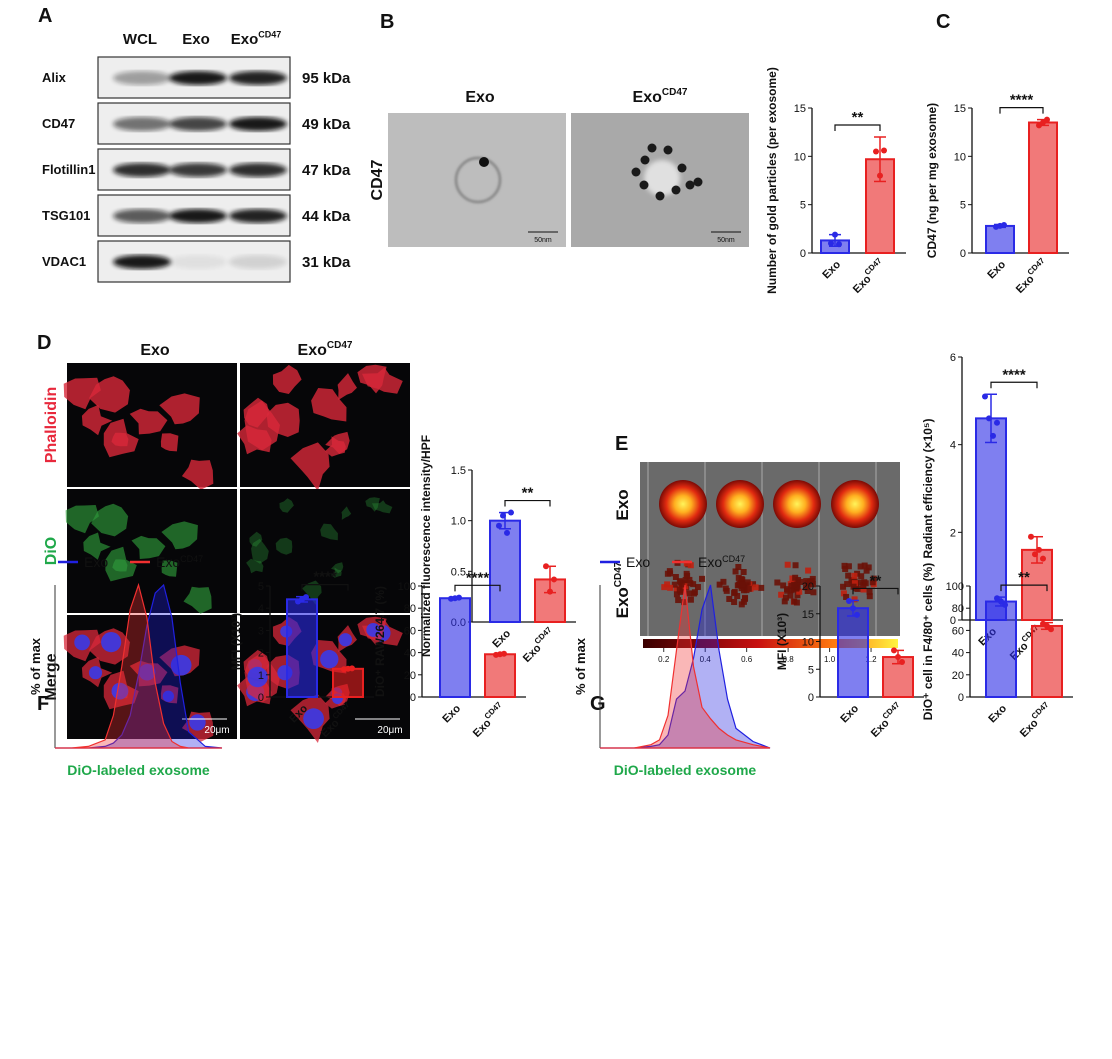  What do you see at coordinates (782, 641) in the screenshot?
I see `y-axis-label: MFI (X10³)` at bounding box center [782, 641].